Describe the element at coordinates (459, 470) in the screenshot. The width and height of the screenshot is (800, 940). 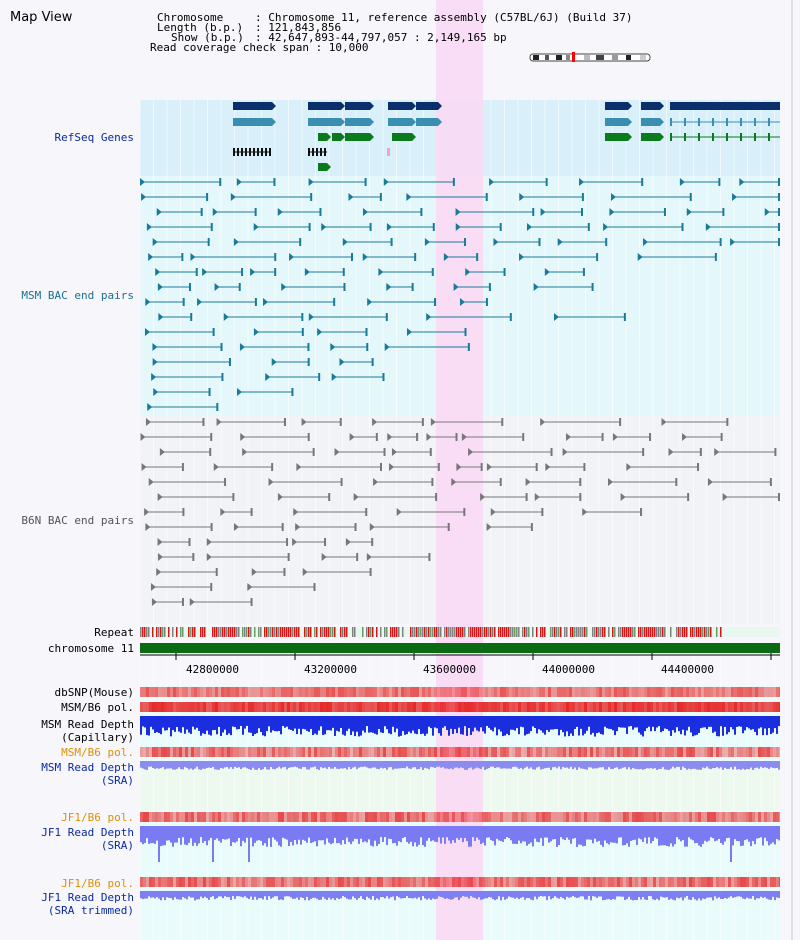
I see `selection-highlight` at that location.